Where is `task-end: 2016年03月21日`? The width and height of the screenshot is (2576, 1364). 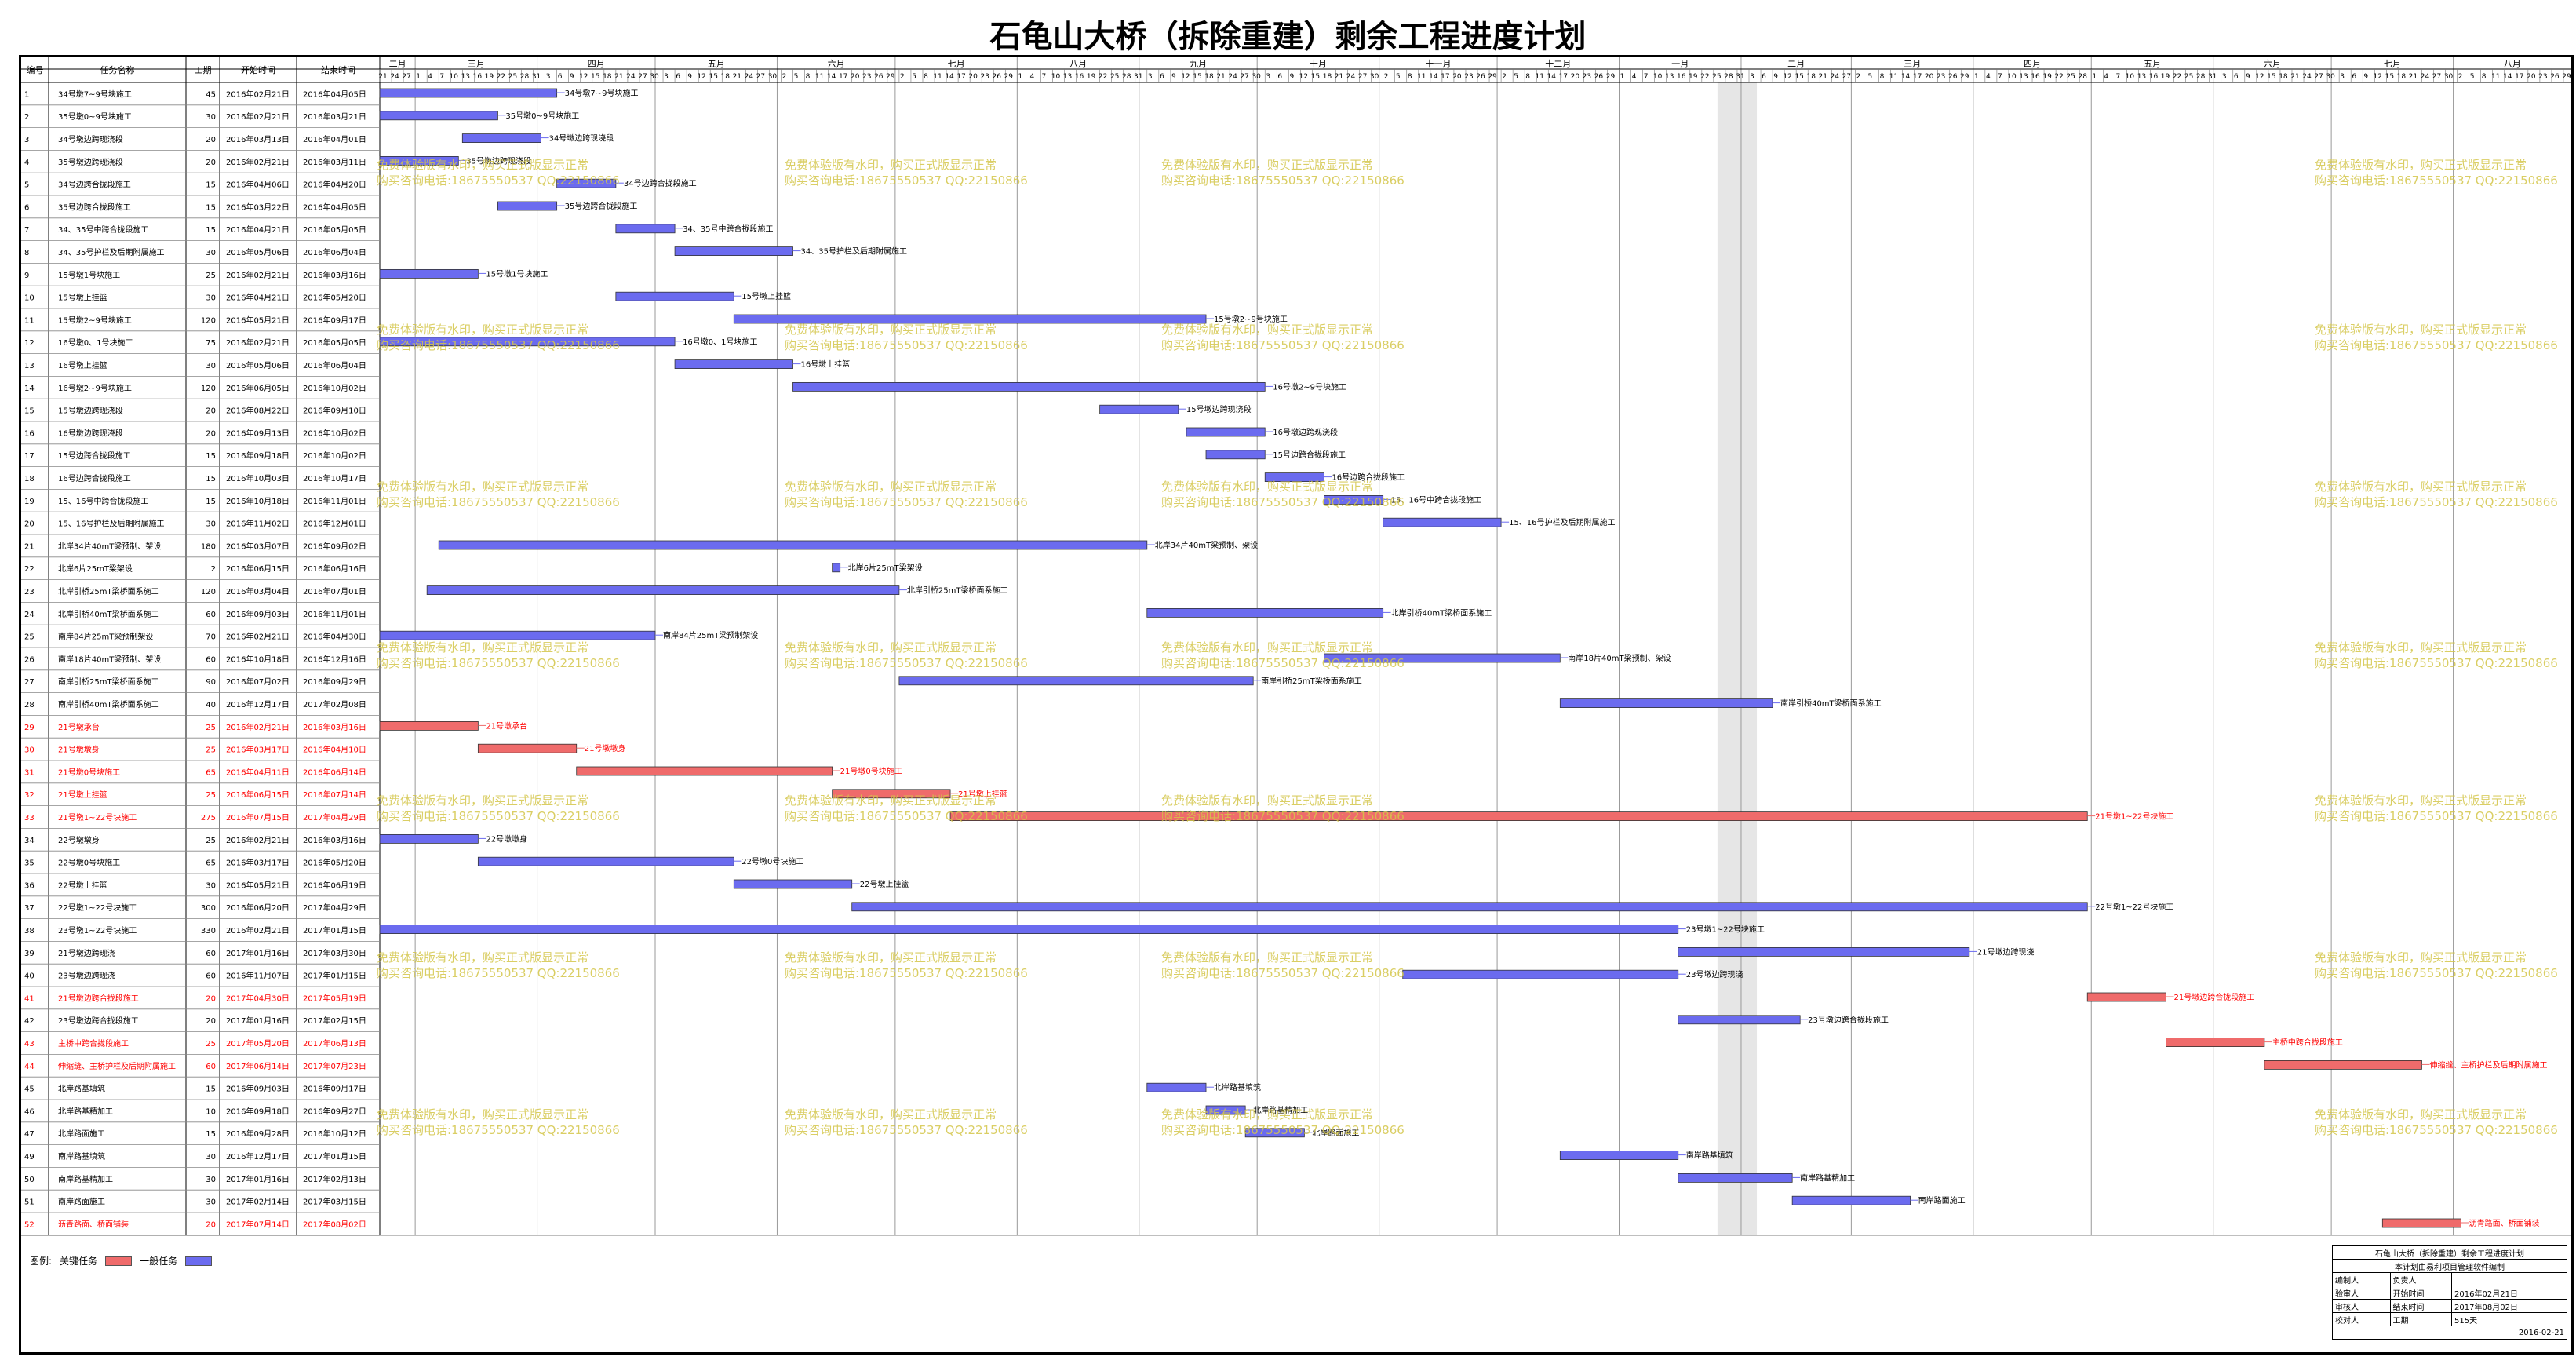
task-end: 2016年03月21日 is located at coordinates (334, 116).